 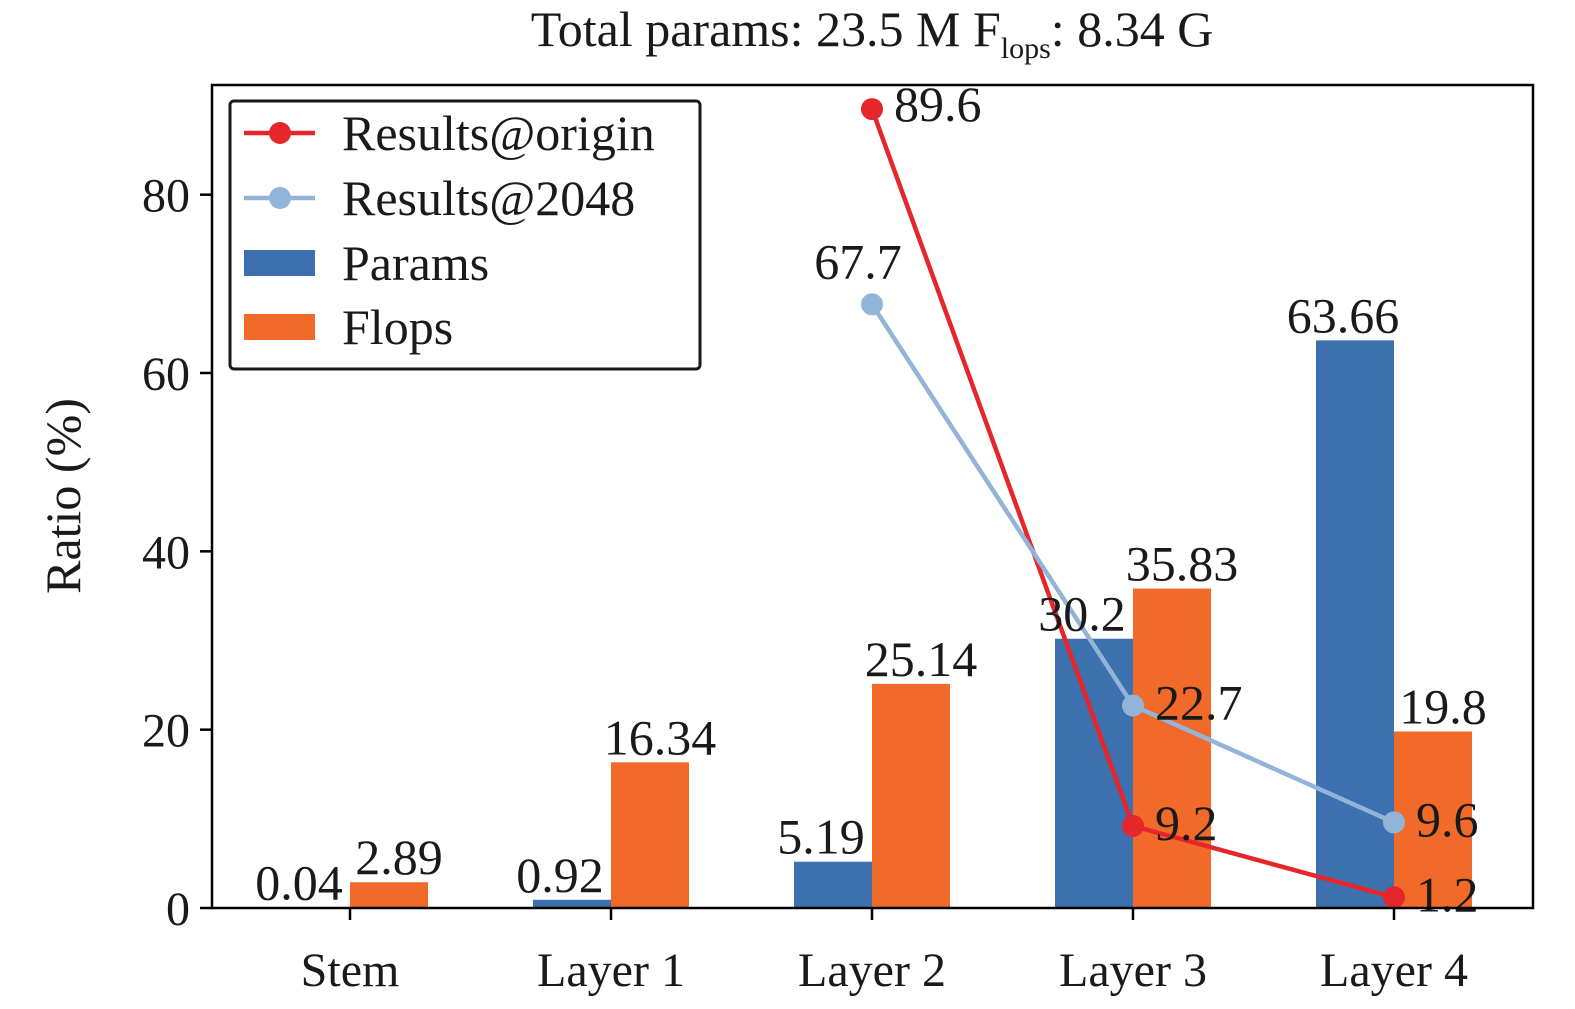 I want to click on data-label-flops: 2.89, so click(x=399, y=857).